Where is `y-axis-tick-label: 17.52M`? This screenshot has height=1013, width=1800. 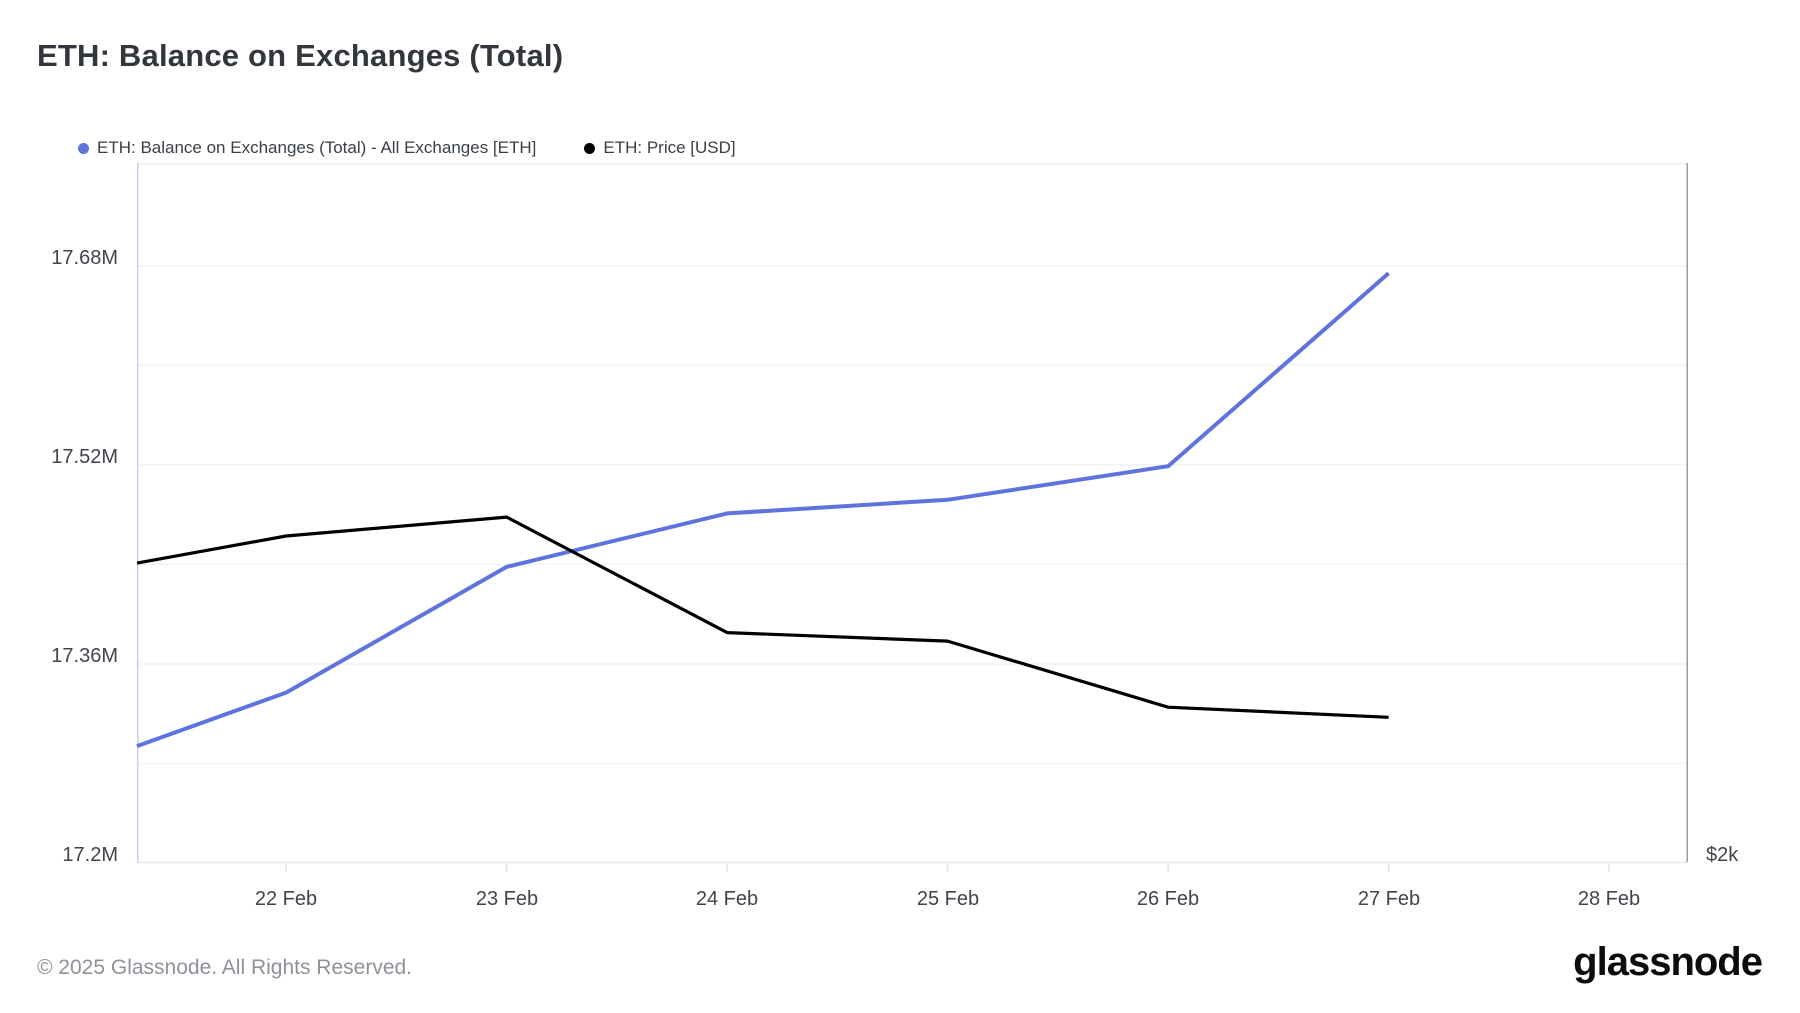
y-axis-tick-label: 17.52M is located at coordinates (84, 457).